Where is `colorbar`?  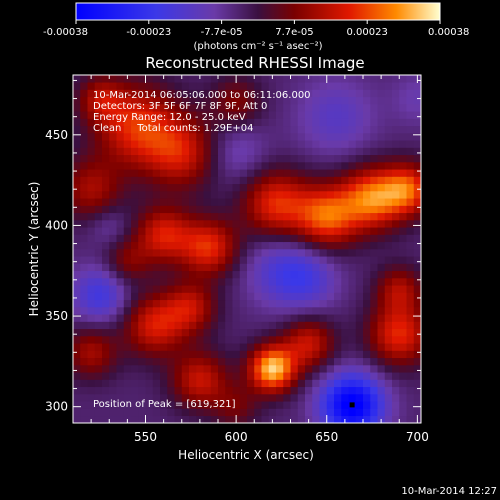 colorbar is located at coordinates (258, 11).